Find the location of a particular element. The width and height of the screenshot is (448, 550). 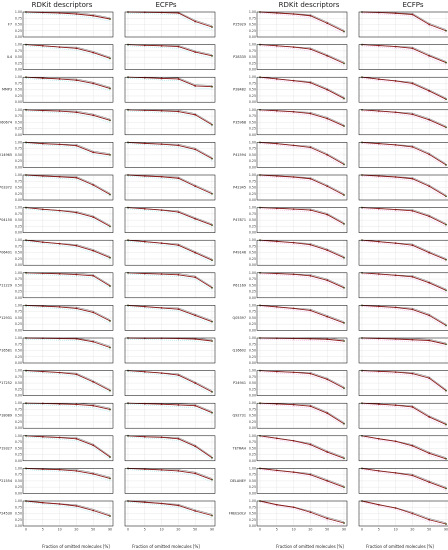

panel-F7-ecfp is located at coordinates (170, 24).